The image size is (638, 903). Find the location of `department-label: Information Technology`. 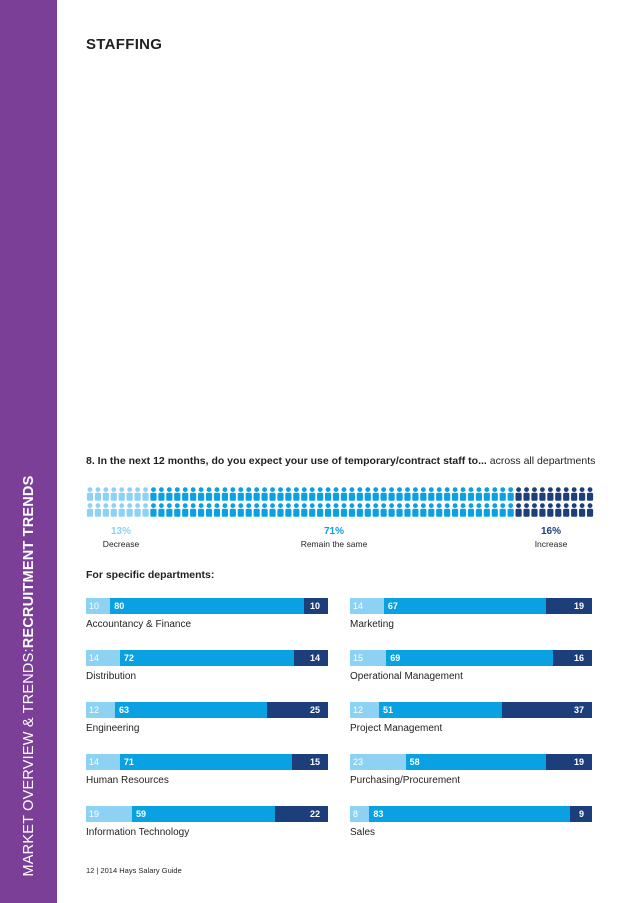

department-label: Information Technology is located at coordinates (138, 832).